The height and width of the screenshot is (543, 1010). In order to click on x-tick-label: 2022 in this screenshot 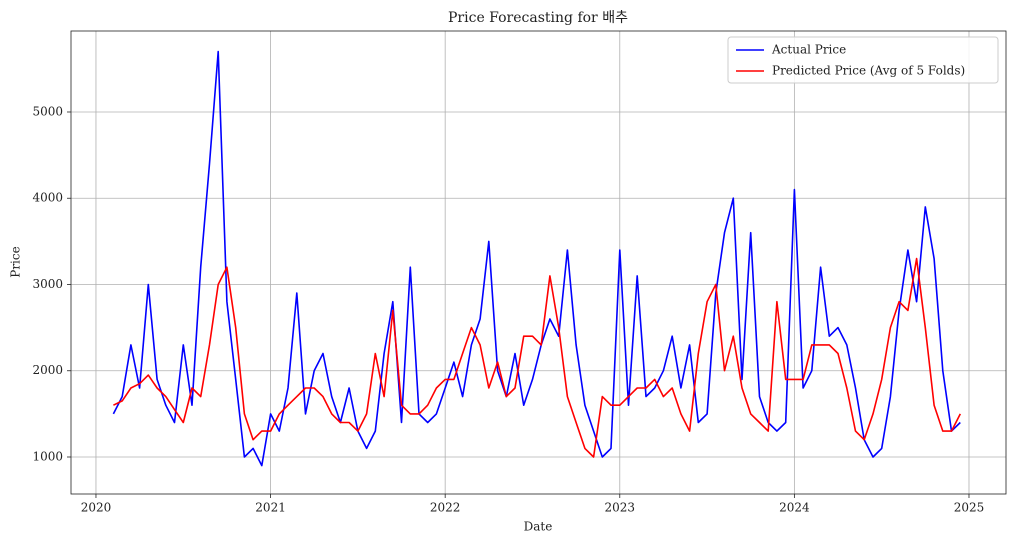, I will do `click(445, 508)`.